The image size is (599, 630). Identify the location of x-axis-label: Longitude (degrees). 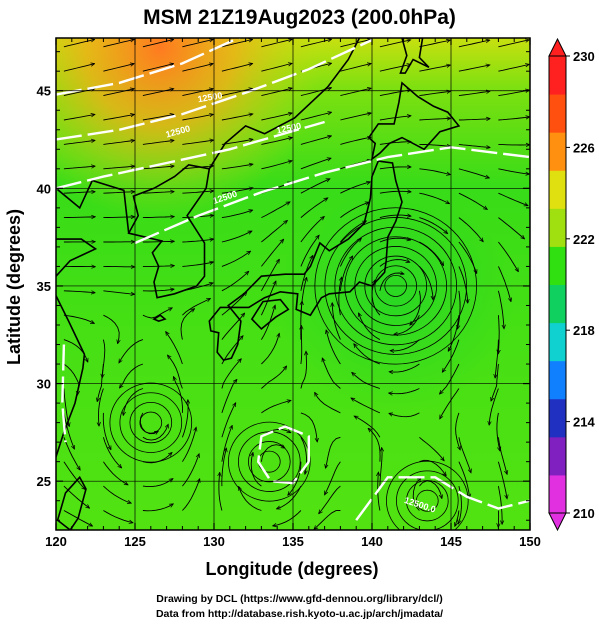
(291, 569).